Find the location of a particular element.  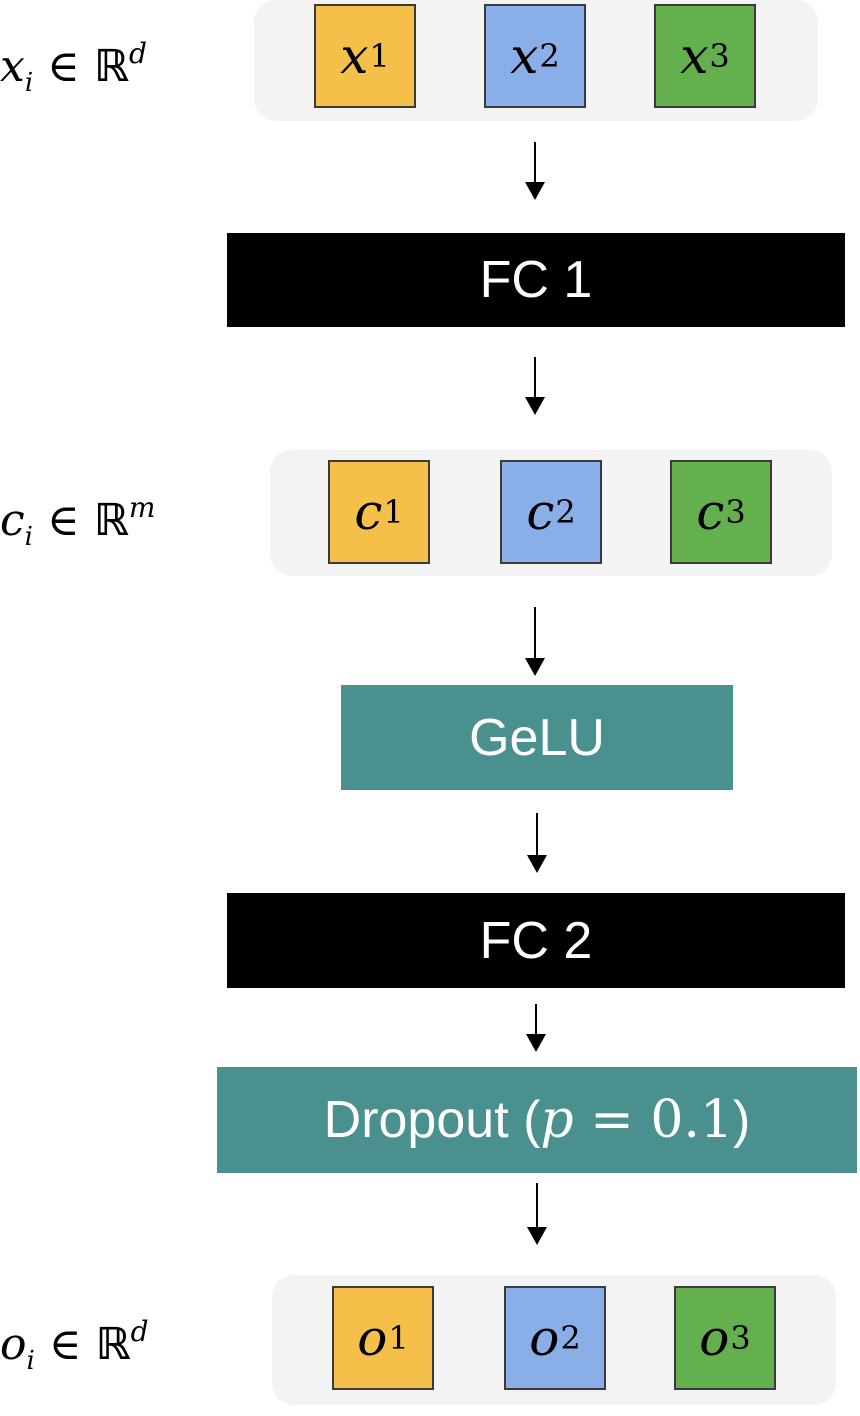

arrow-gelu-to-fc2 is located at coordinates (537, 843).